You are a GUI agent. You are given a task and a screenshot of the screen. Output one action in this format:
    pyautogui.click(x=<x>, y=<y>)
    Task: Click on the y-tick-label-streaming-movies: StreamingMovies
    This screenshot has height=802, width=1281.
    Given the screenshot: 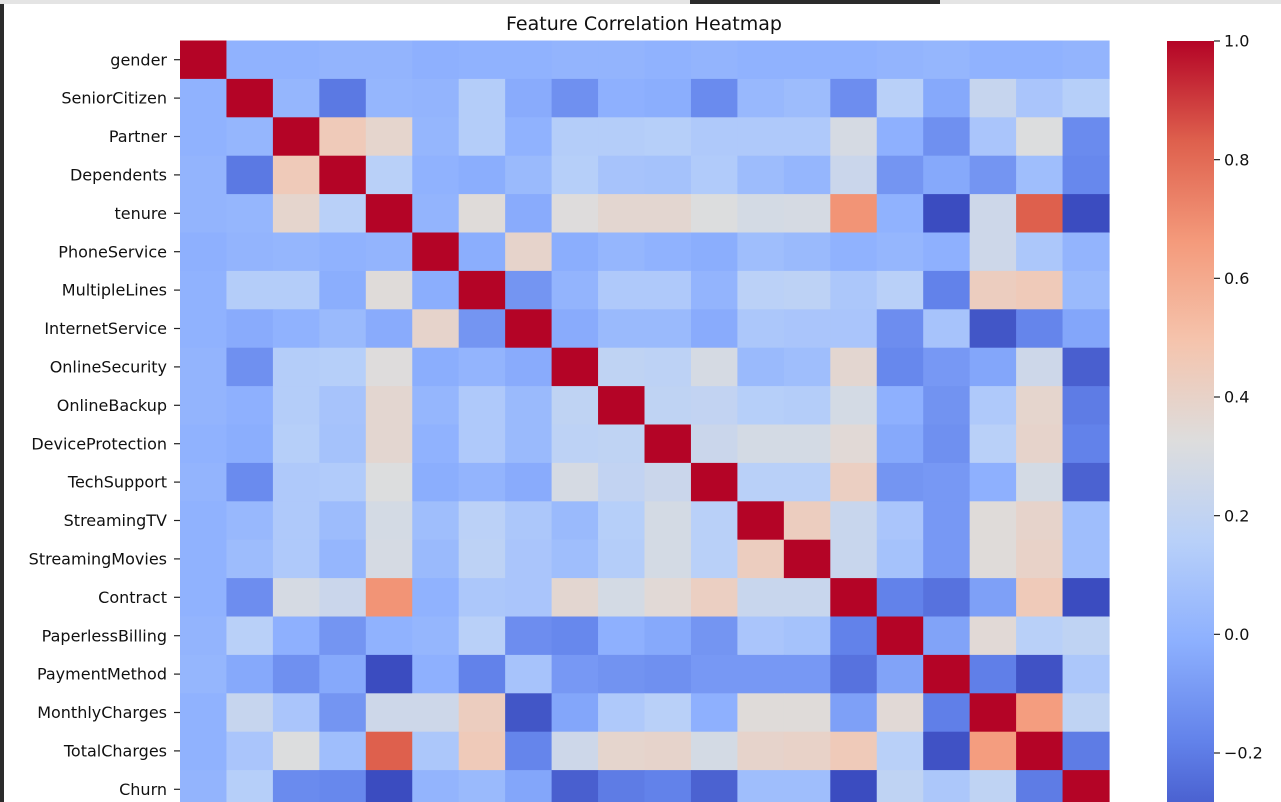 What is the action you would take?
    pyautogui.click(x=98, y=559)
    